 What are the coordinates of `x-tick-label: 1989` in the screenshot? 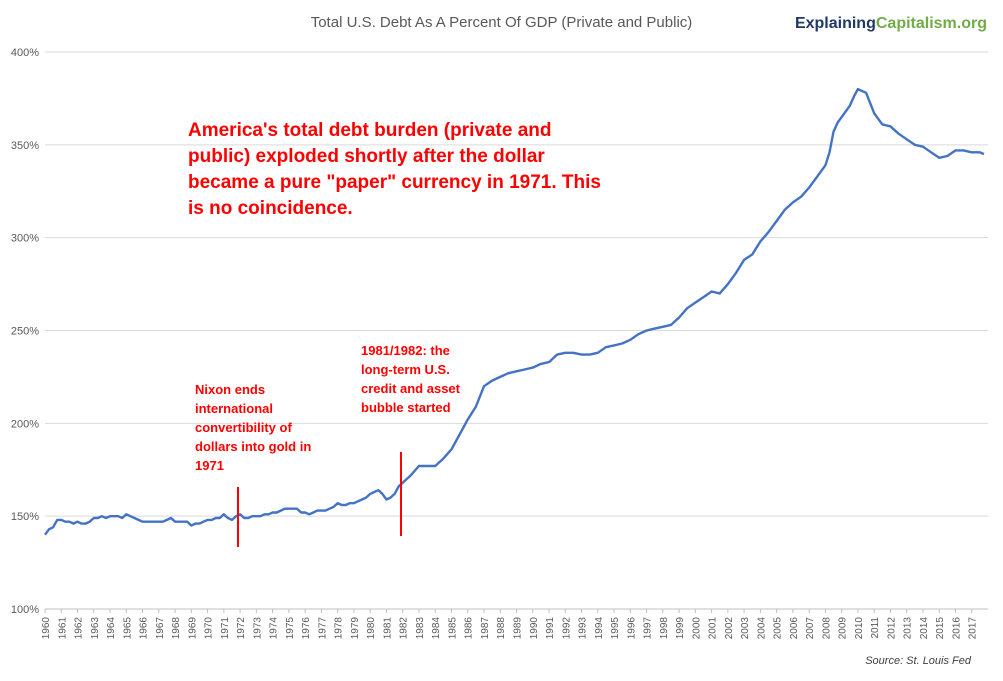 It's located at (518, 628).